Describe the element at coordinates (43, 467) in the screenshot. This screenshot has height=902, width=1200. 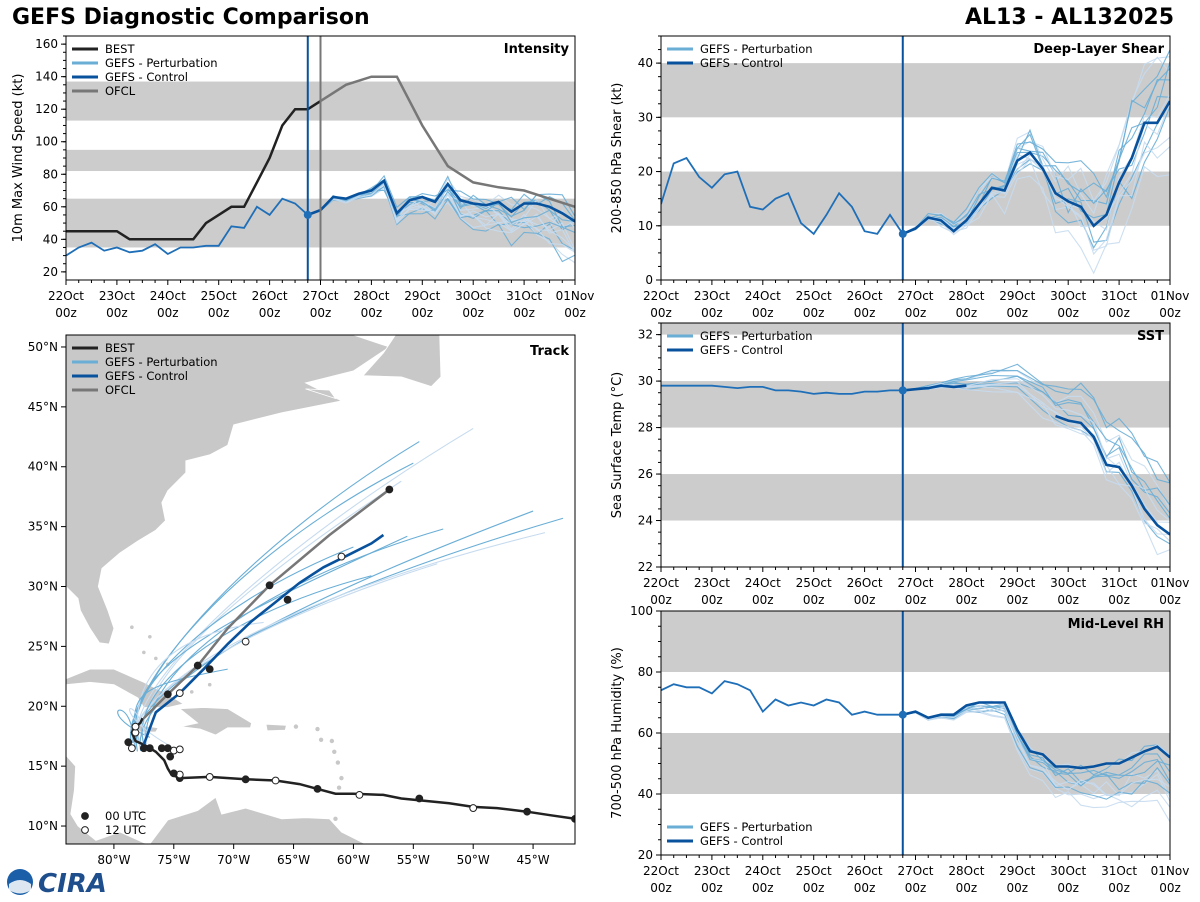
I see `track-ytick-label: 40°N` at that location.